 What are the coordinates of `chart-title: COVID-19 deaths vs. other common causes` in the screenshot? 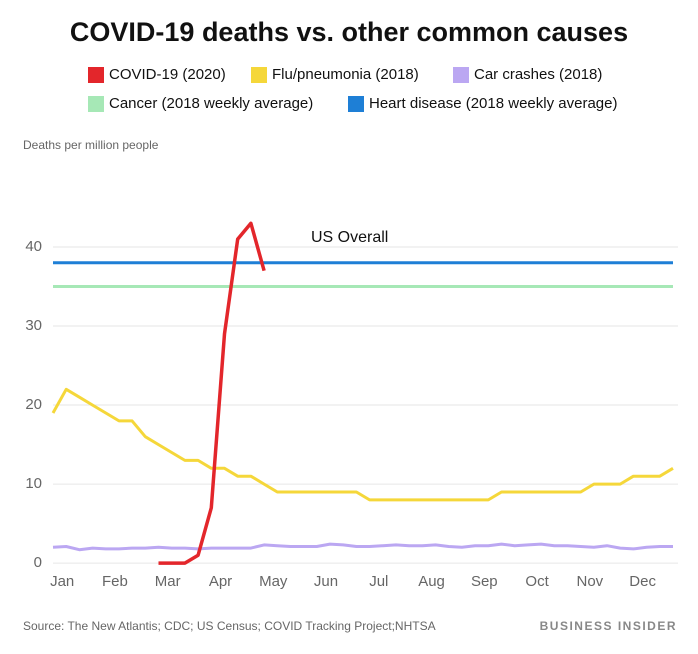 It's located at (349, 32).